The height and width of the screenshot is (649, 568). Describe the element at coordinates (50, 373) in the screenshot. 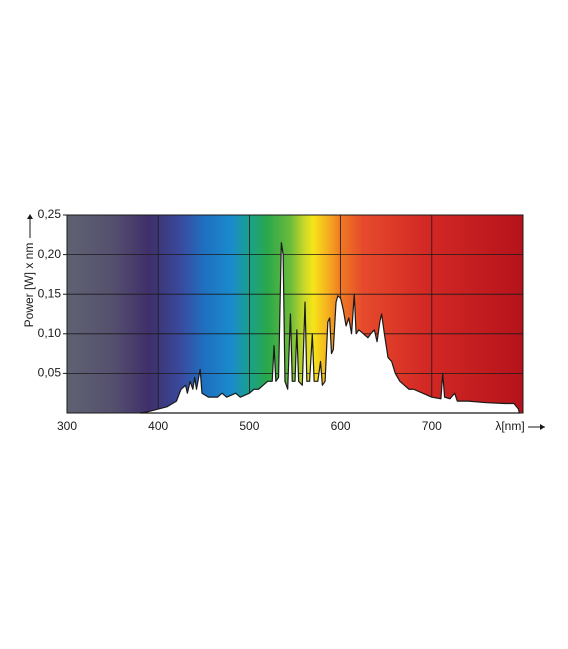

I see `y-tick-label: 0,05` at that location.